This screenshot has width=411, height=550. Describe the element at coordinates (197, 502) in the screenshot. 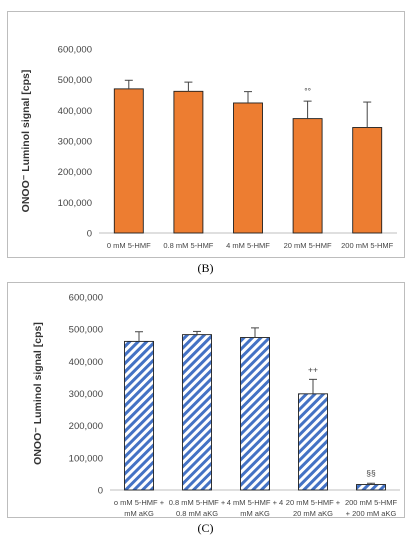

I see `x-tick-label: 0.8 mM 5-HMF +` at that location.